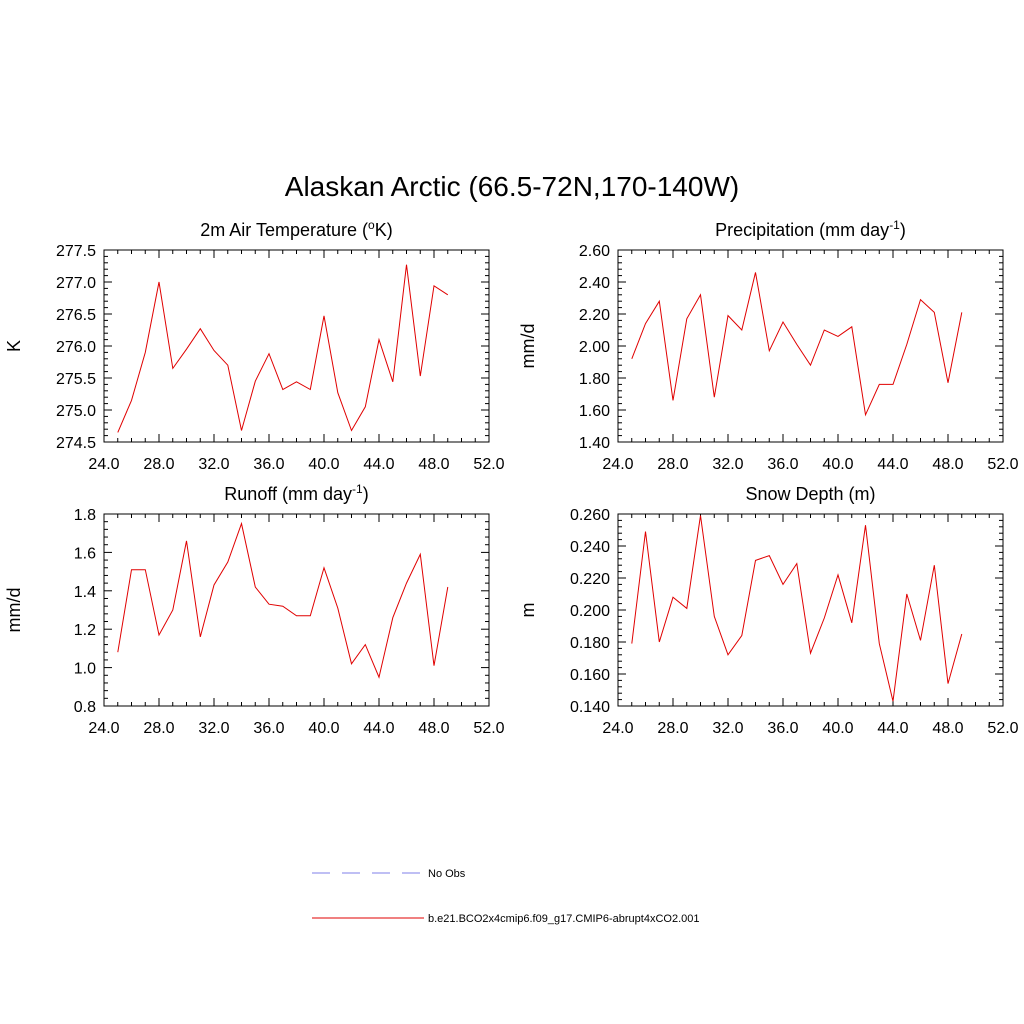 Image resolution: width=1024 pixels, height=1024 pixels. Describe the element at coordinates (594, 251) in the screenshot. I see `y-tick-label: 2.60` at that location.